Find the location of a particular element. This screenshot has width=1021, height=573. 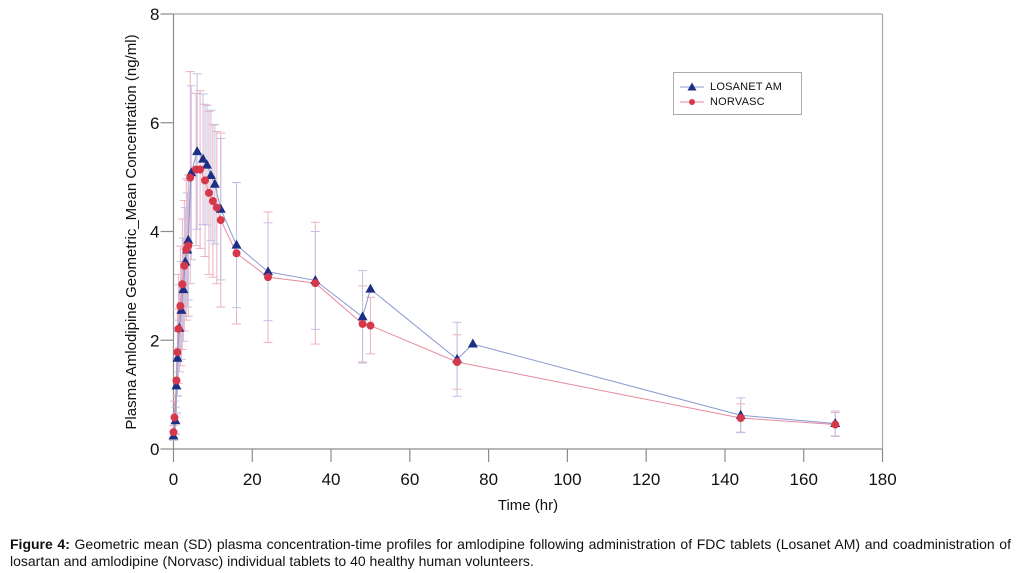

x-tick-label: 160 is located at coordinates (804, 479).